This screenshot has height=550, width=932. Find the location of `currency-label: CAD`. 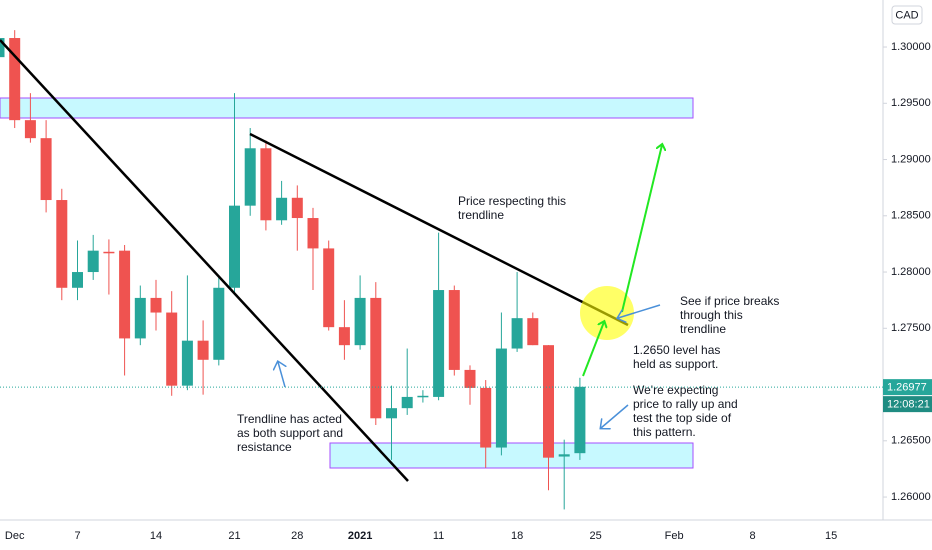

currency-label: CAD is located at coordinates (906, 15).